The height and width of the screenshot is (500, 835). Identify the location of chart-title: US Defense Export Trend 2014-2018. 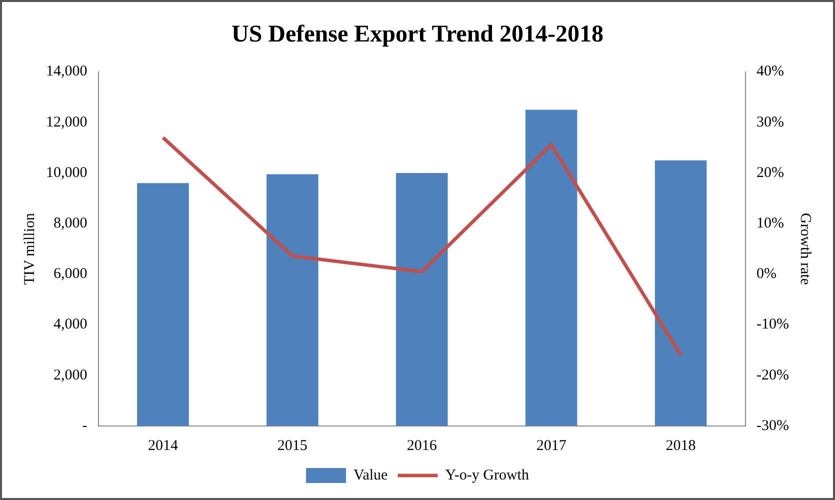
(418, 35).